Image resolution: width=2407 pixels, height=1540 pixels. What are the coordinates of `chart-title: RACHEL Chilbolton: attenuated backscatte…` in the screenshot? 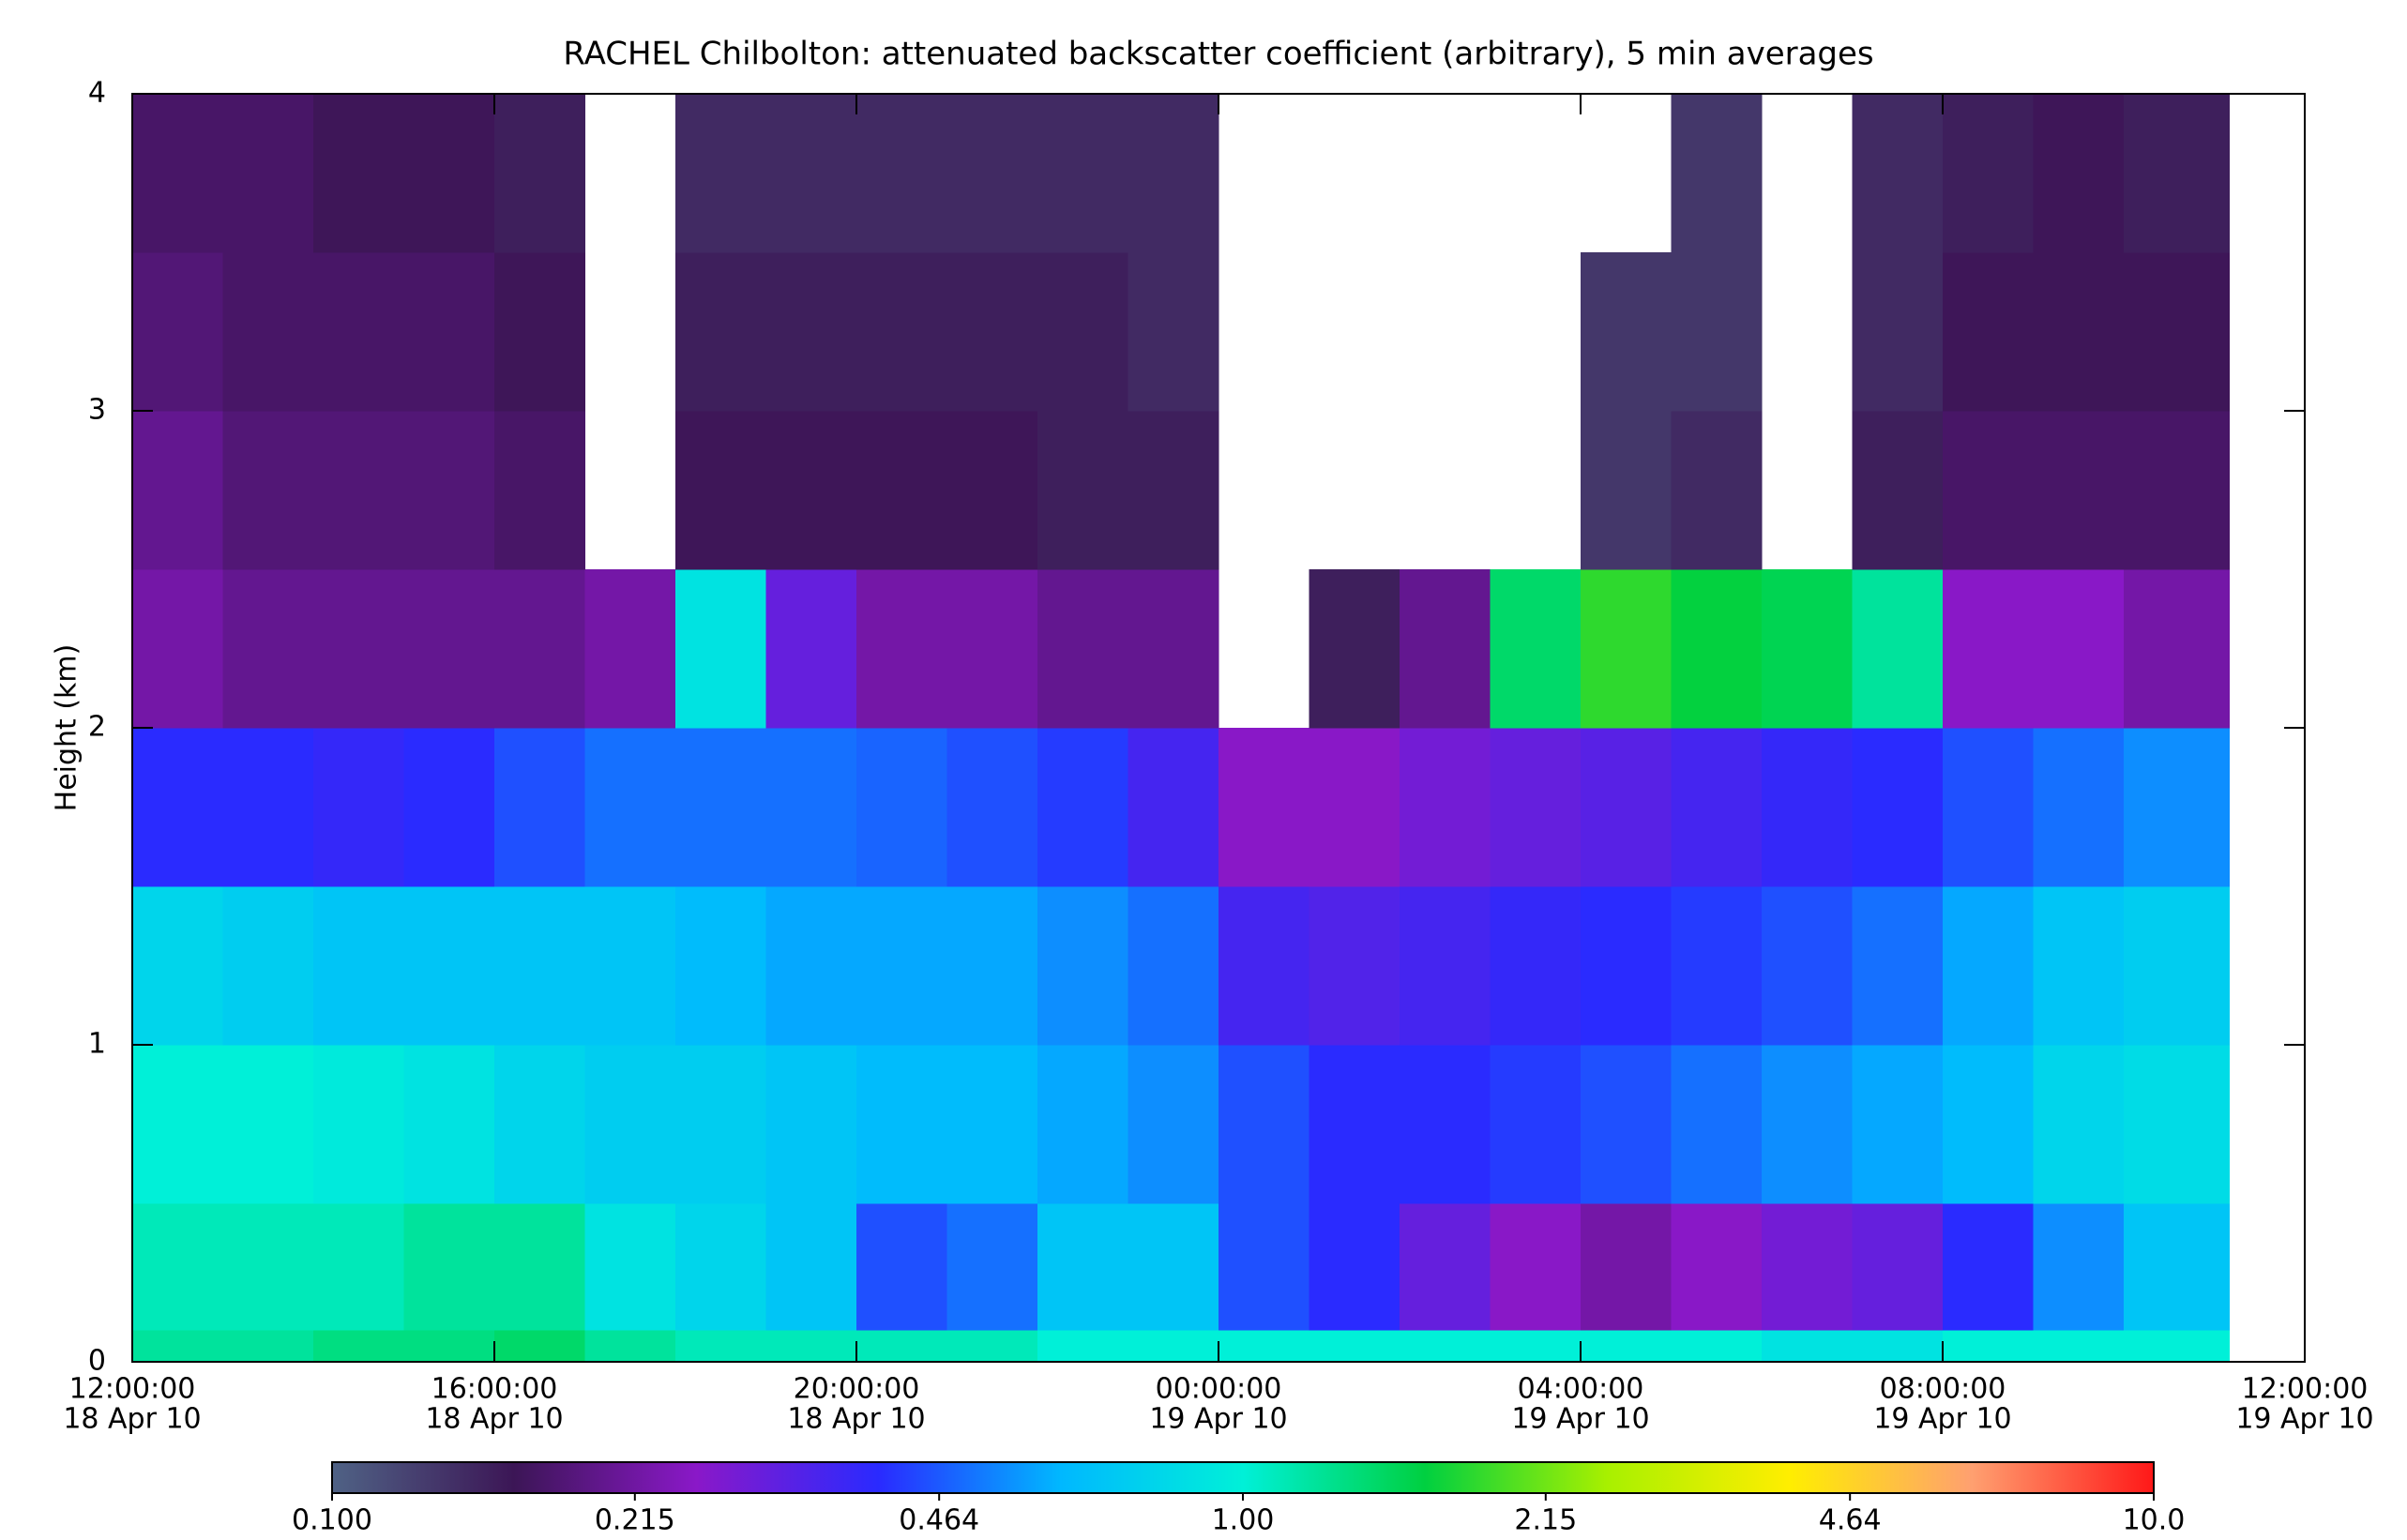 It's located at (1218, 54).